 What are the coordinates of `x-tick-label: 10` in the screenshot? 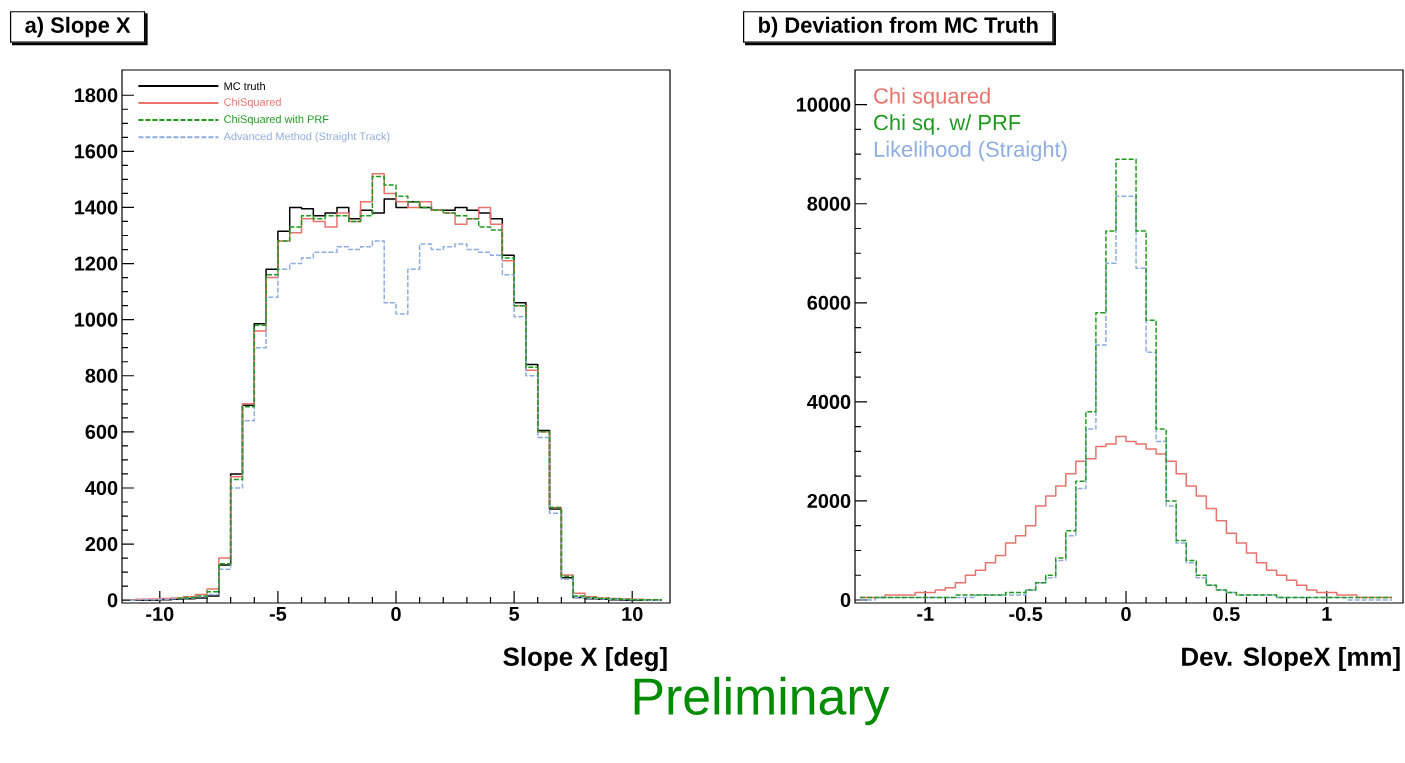 It's located at (632, 614).